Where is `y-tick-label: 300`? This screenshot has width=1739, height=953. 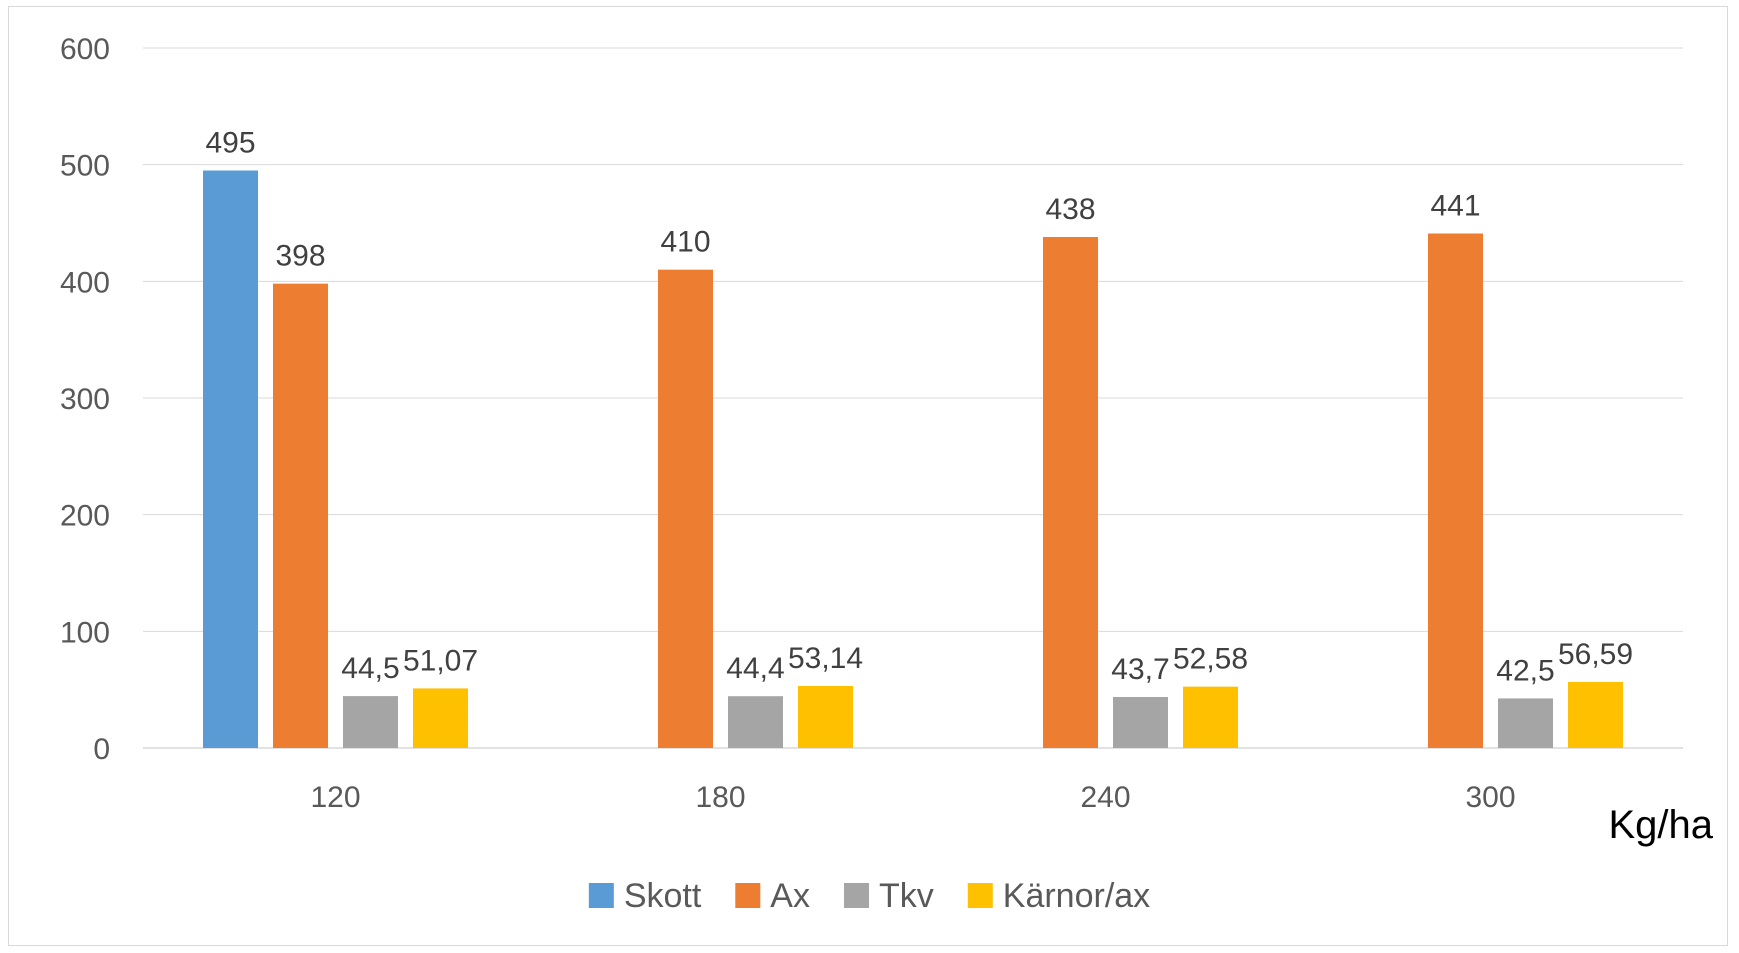
y-tick-label: 300 is located at coordinates (85, 399).